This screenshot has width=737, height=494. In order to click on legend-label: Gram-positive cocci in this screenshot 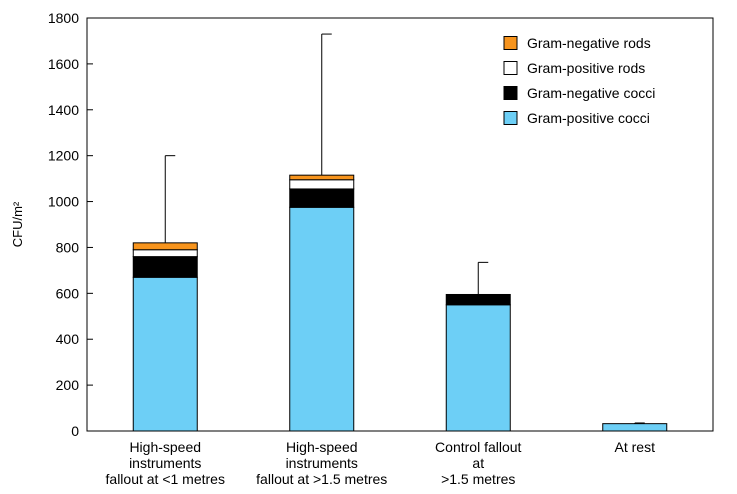, I will do `click(588, 118)`.